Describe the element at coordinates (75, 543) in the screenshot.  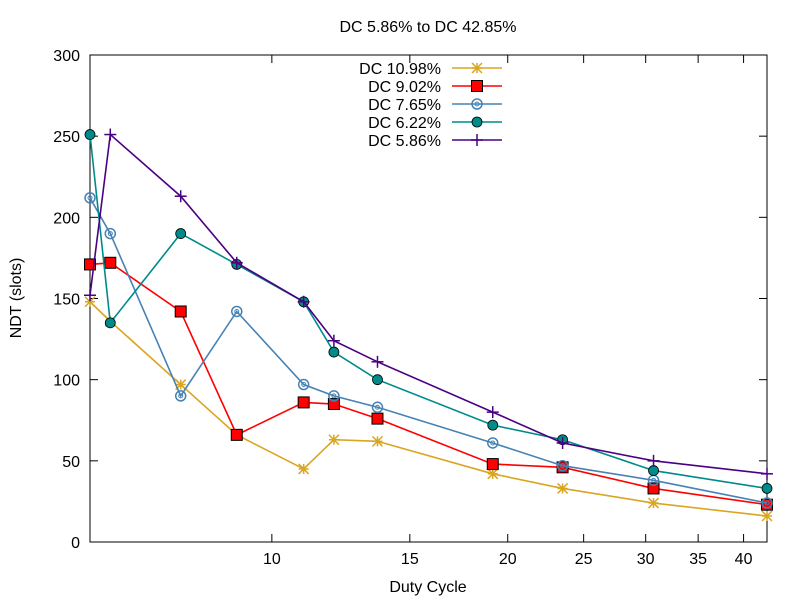
I see `y-tick-label: 0` at that location.